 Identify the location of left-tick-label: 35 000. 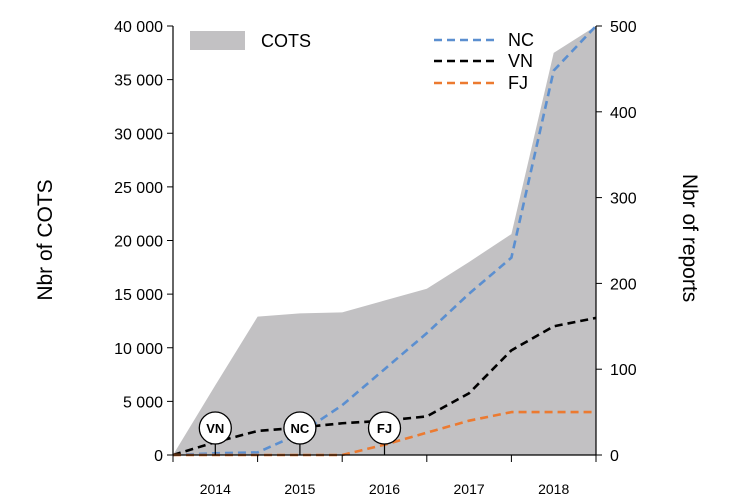
(138, 81).